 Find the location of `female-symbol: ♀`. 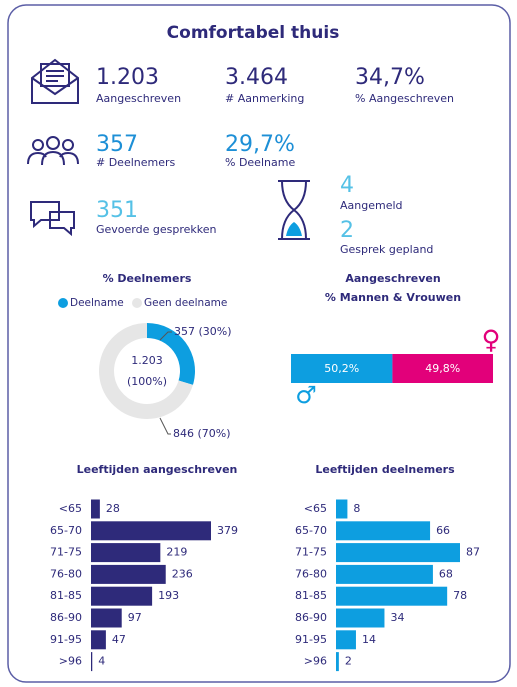

female-symbol: ♀ is located at coordinates (490, 341).